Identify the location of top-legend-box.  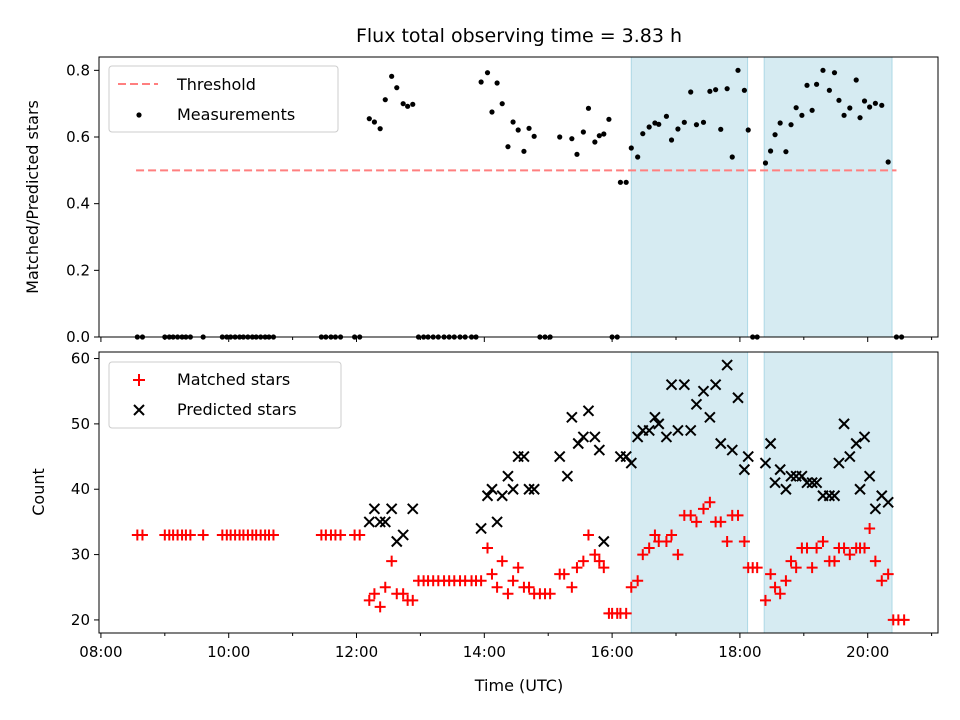
(223, 99).